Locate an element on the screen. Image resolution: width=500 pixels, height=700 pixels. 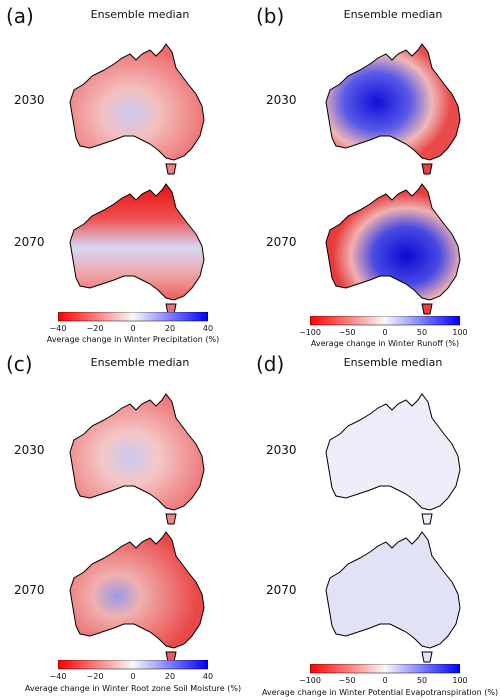
panel-label: (d) is located at coordinates (270, 364).